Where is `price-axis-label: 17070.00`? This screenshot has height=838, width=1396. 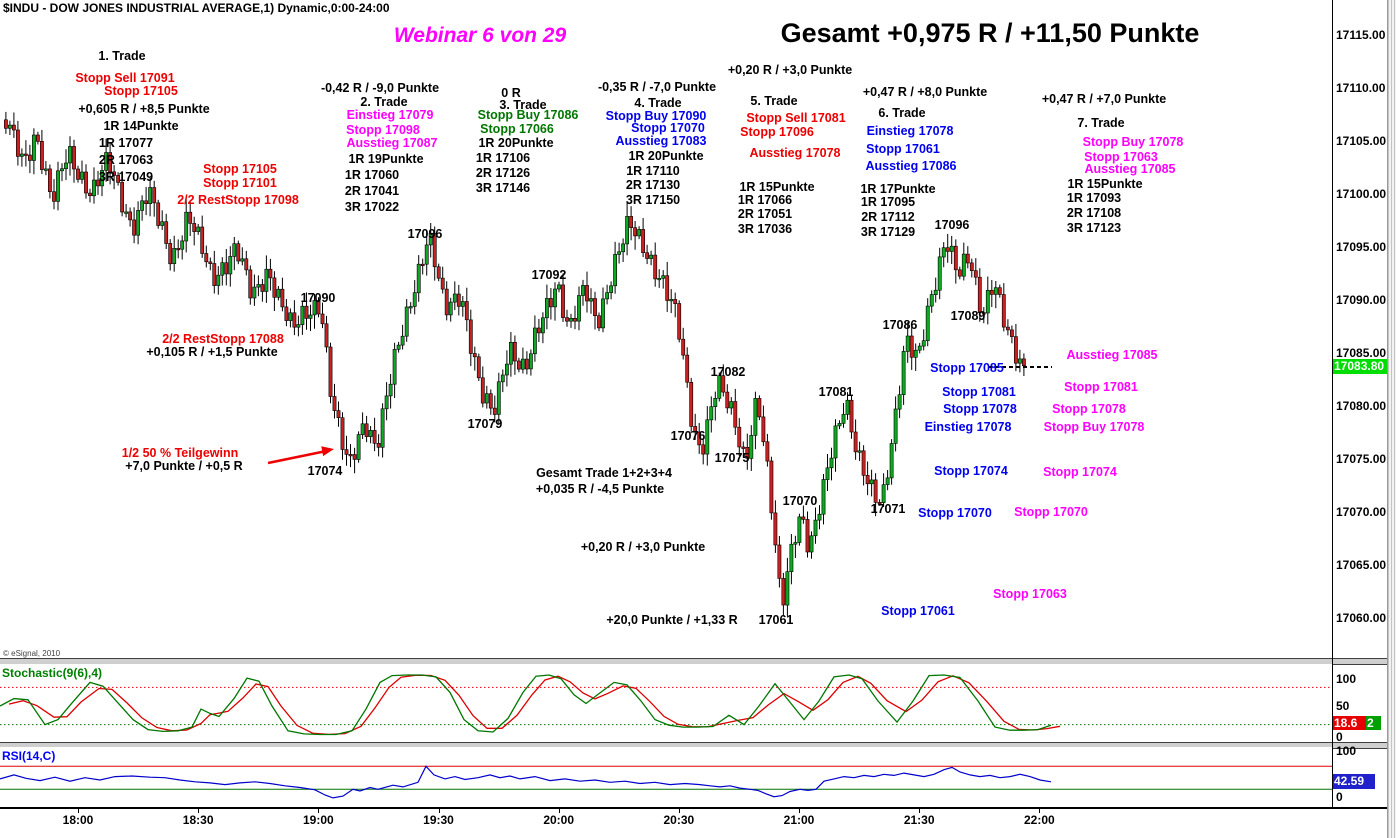
price-axis-label: 17070.00 is located at coordinates (1361, 512).